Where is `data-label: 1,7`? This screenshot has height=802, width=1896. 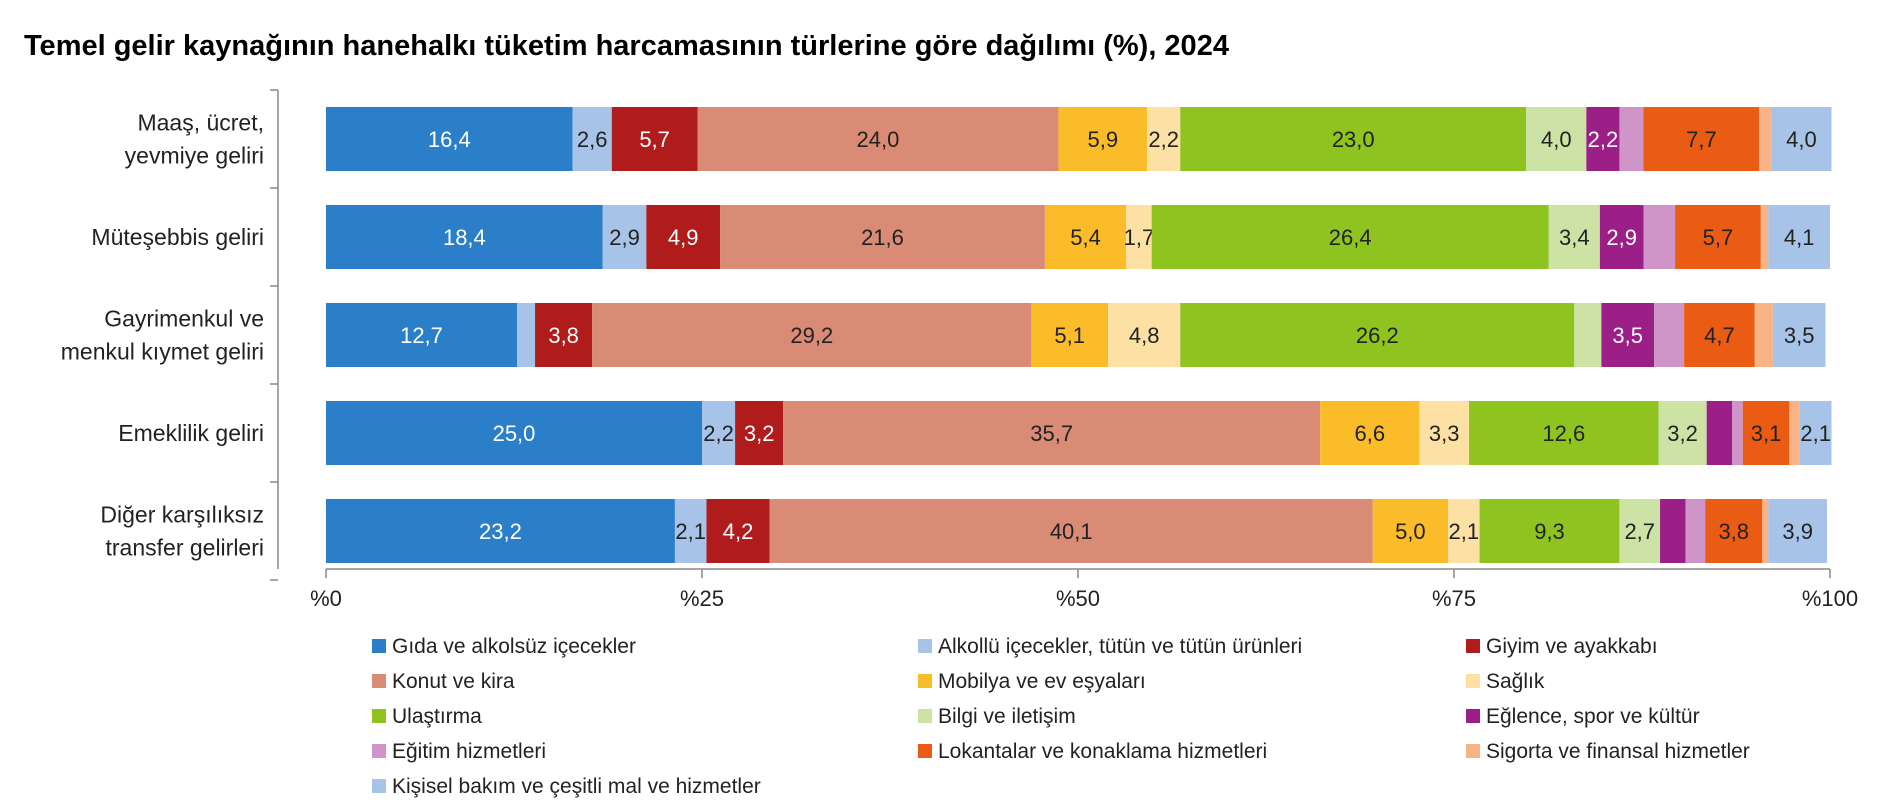 data-label: 1,7 is located at coordinates (1139, 237).